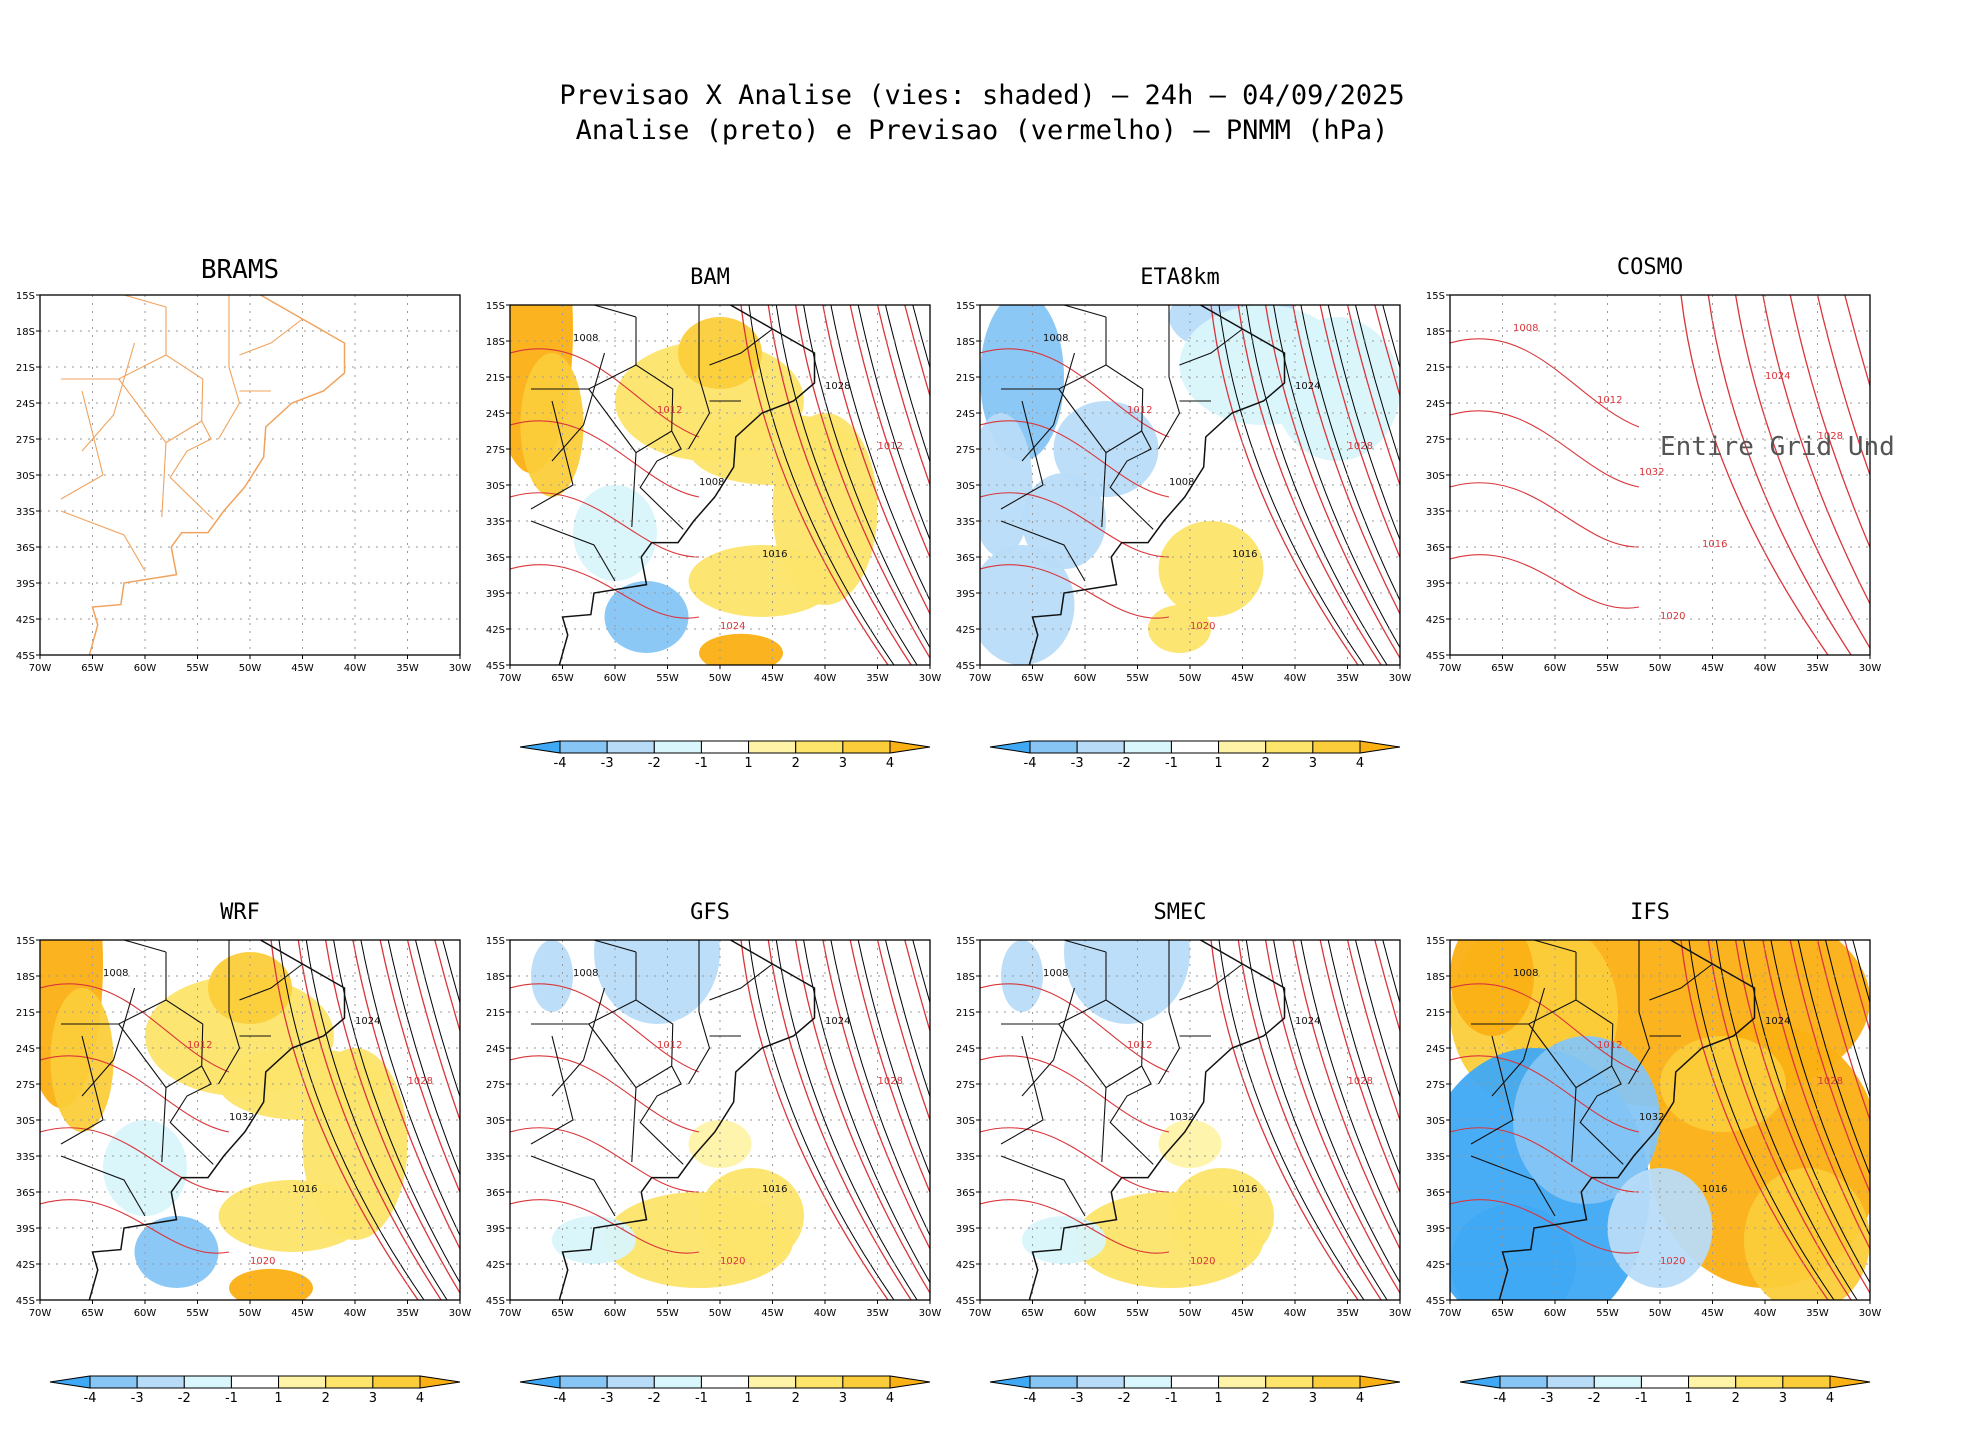 The width and height of the screenshot is (1964, 1436). I want to click on lat-tick-label: 30S, so click(495, 1121).